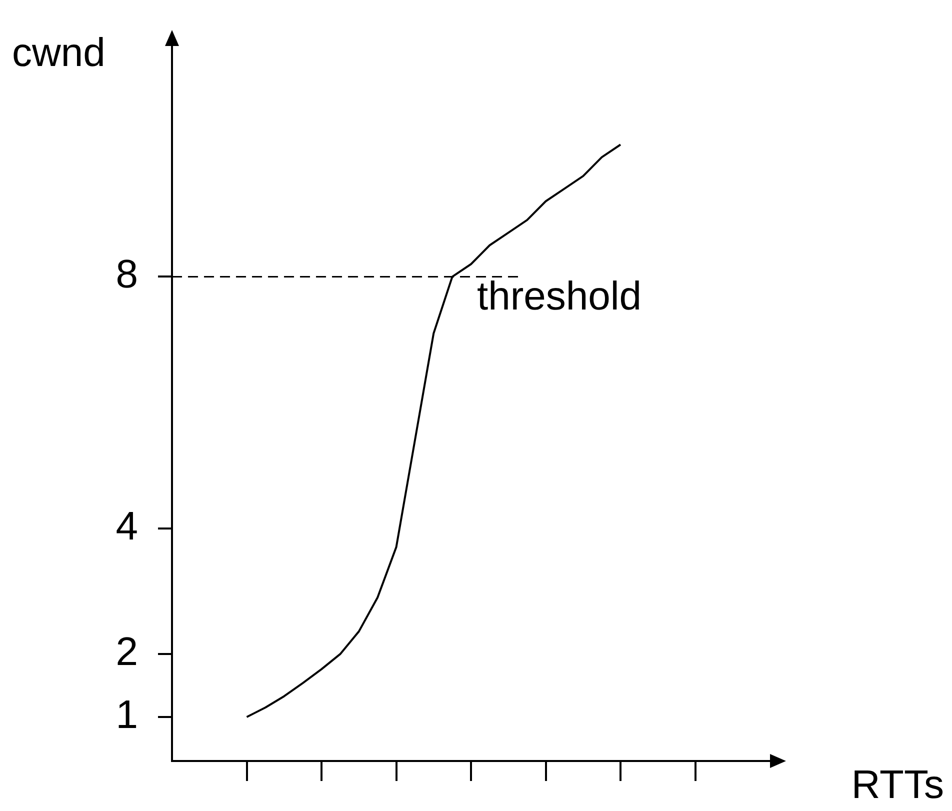 The height and width of the screenshot is (811, 952). What do you see at coordinates (127, 652) in the screenshot?
I see `y-tick-label: 2` at bounding box center [127, 652].